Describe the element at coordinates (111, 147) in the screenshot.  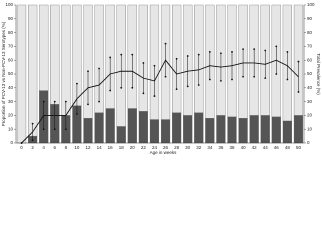
I see `x-tick-label: 16` at that location.